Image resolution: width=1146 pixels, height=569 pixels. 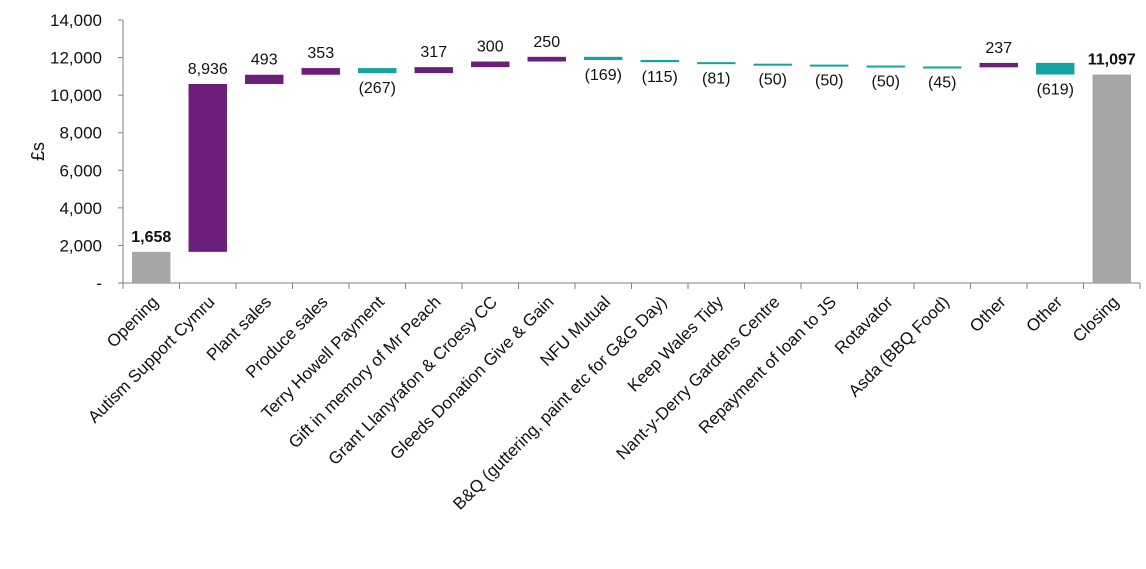 What do you see at coordinates (99, 283) in the screenshot?
I see `y-tick-label: -` at bounding box center [99, 283].